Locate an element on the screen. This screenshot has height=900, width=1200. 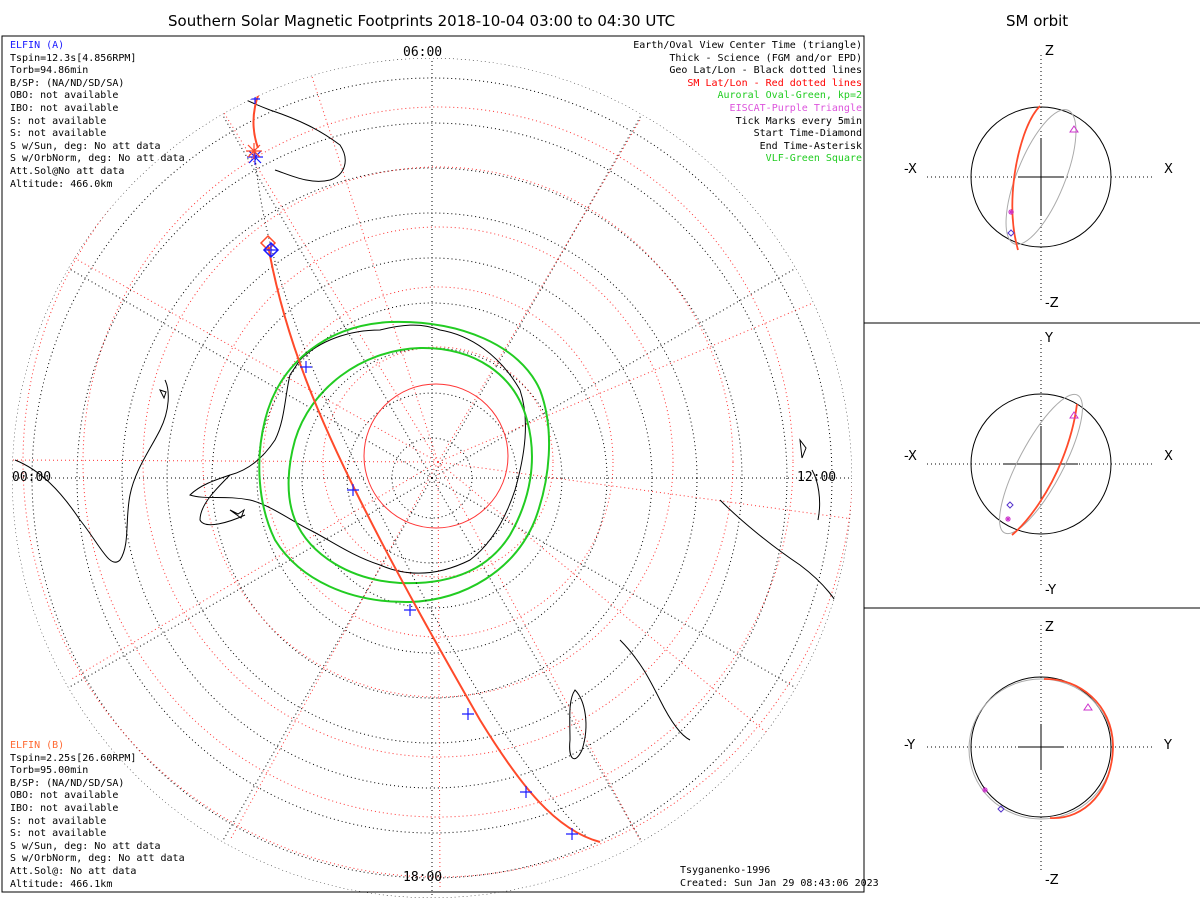
panel1-bottom: -Z is located at coordinates (1052, 303).